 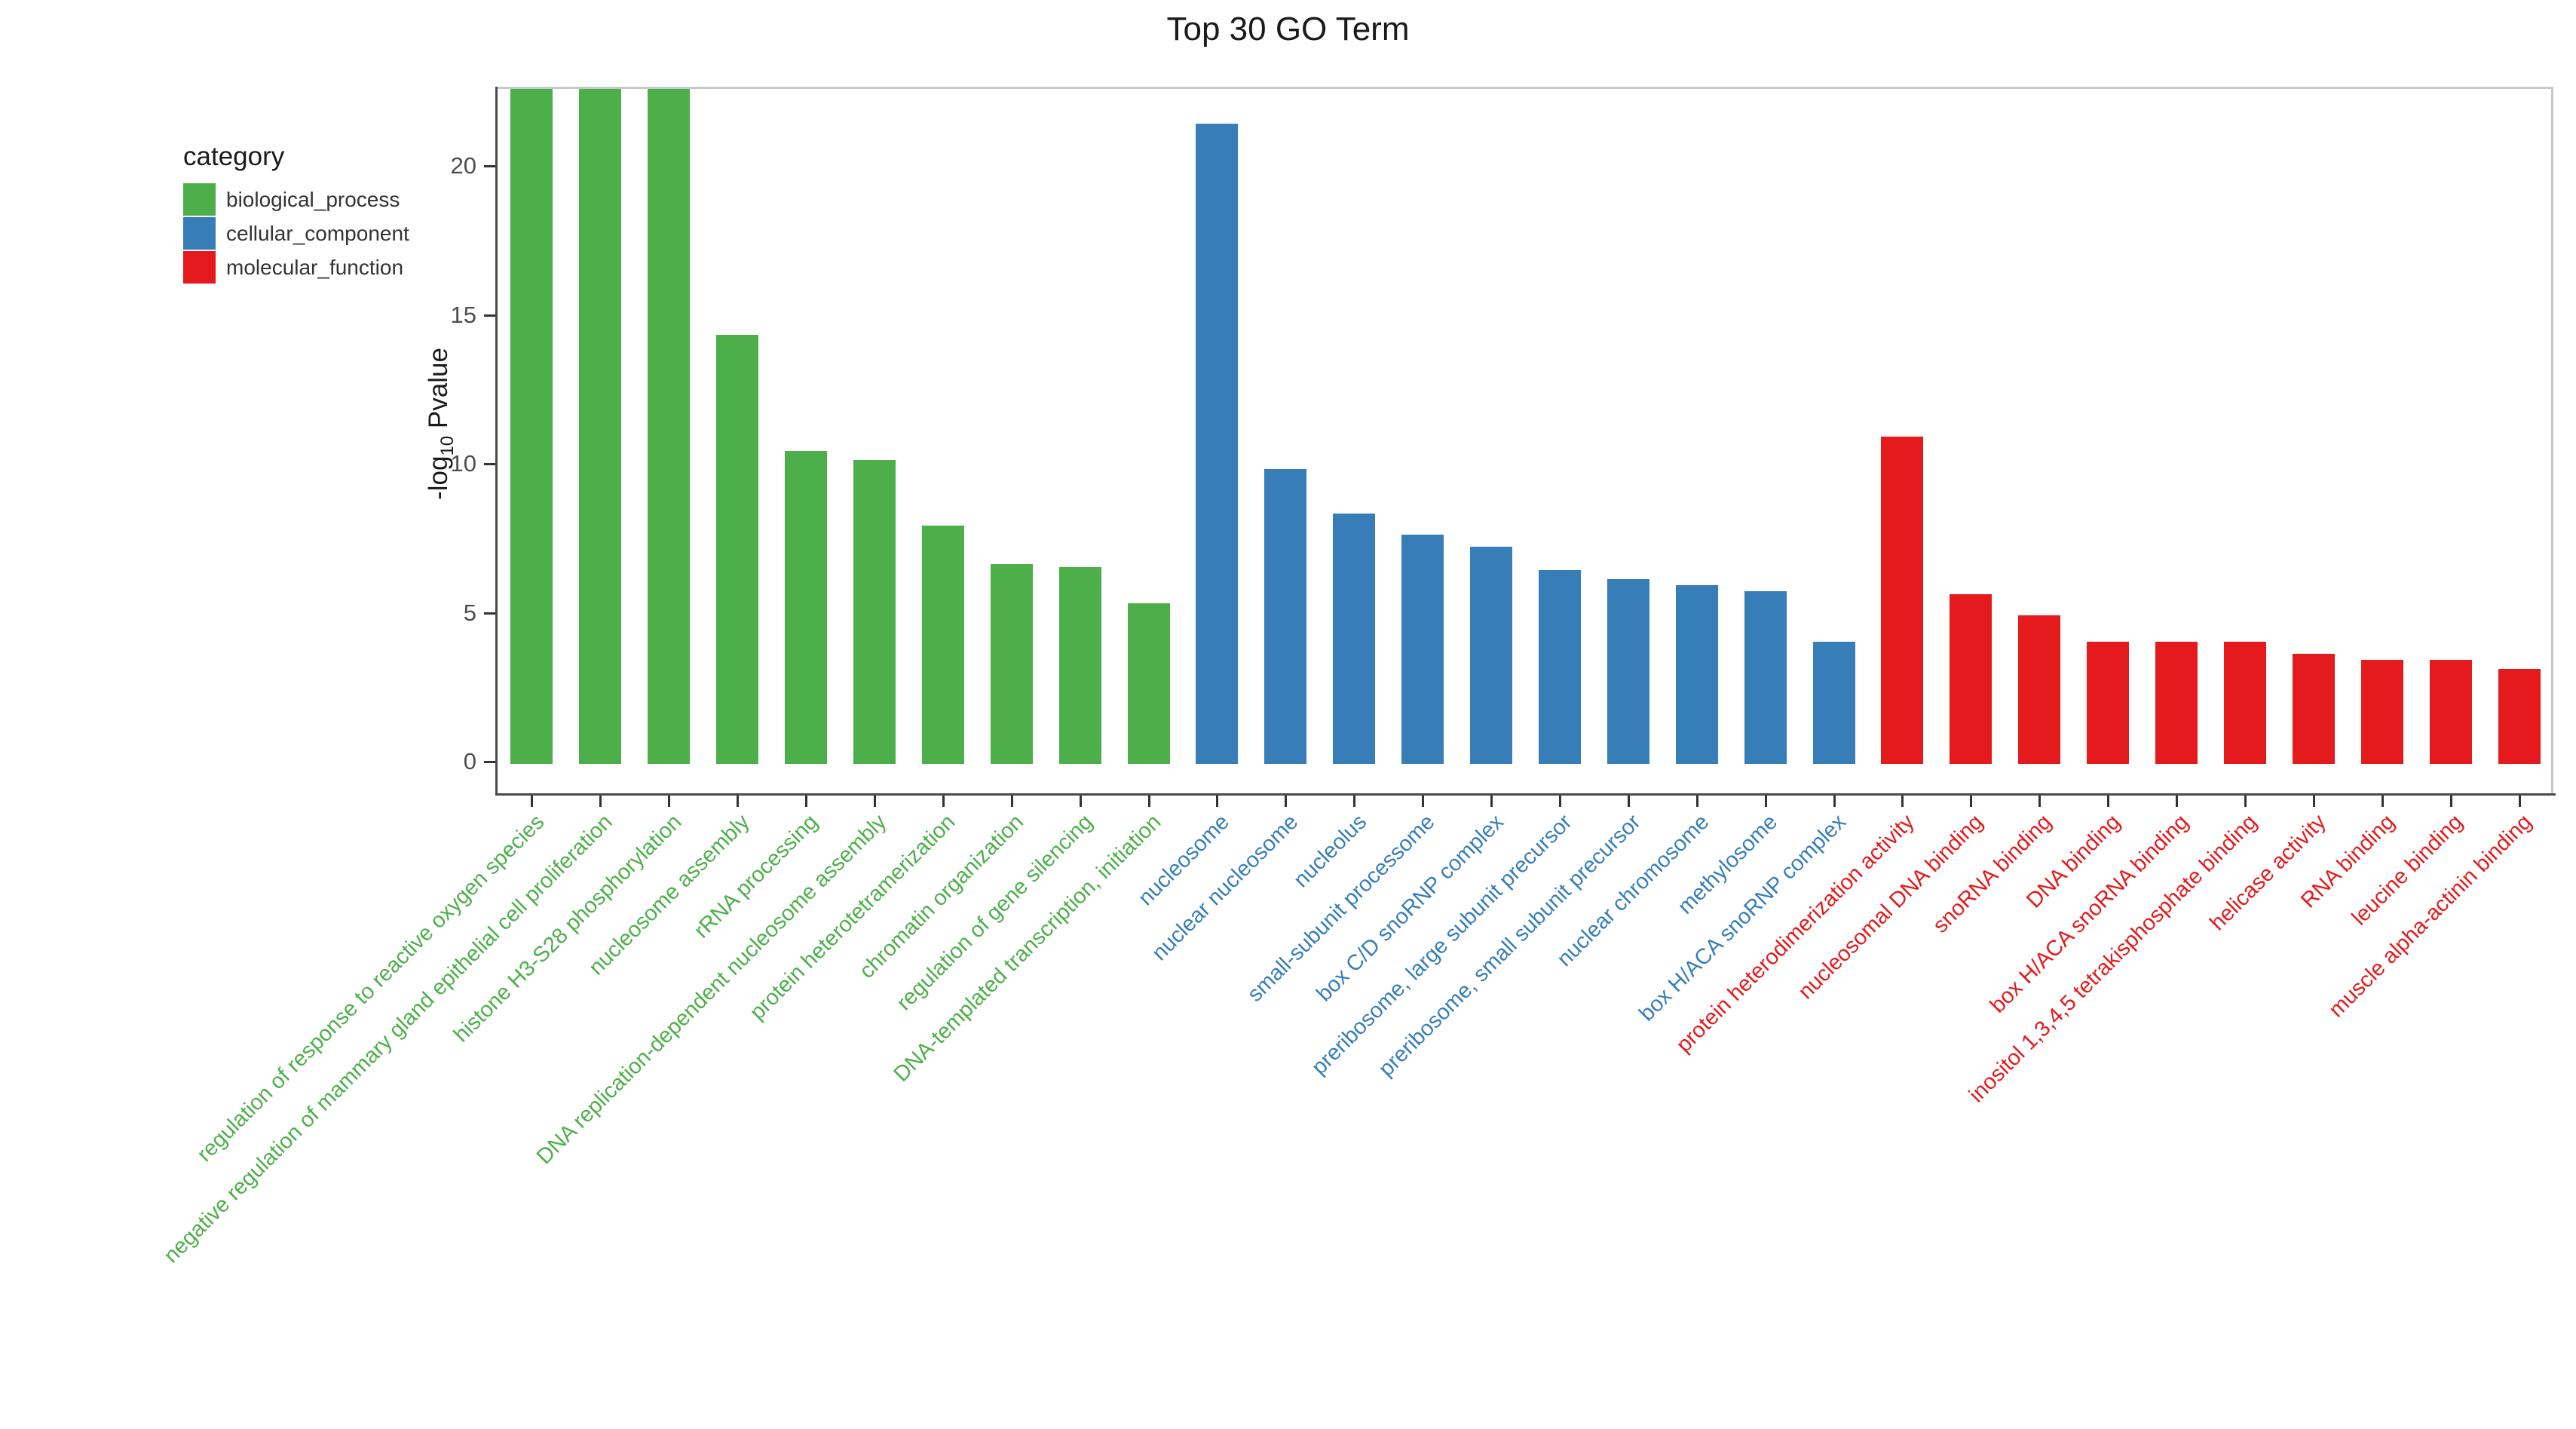 I want to click on legend-item: molecular_function, so click(x=296, y=267).